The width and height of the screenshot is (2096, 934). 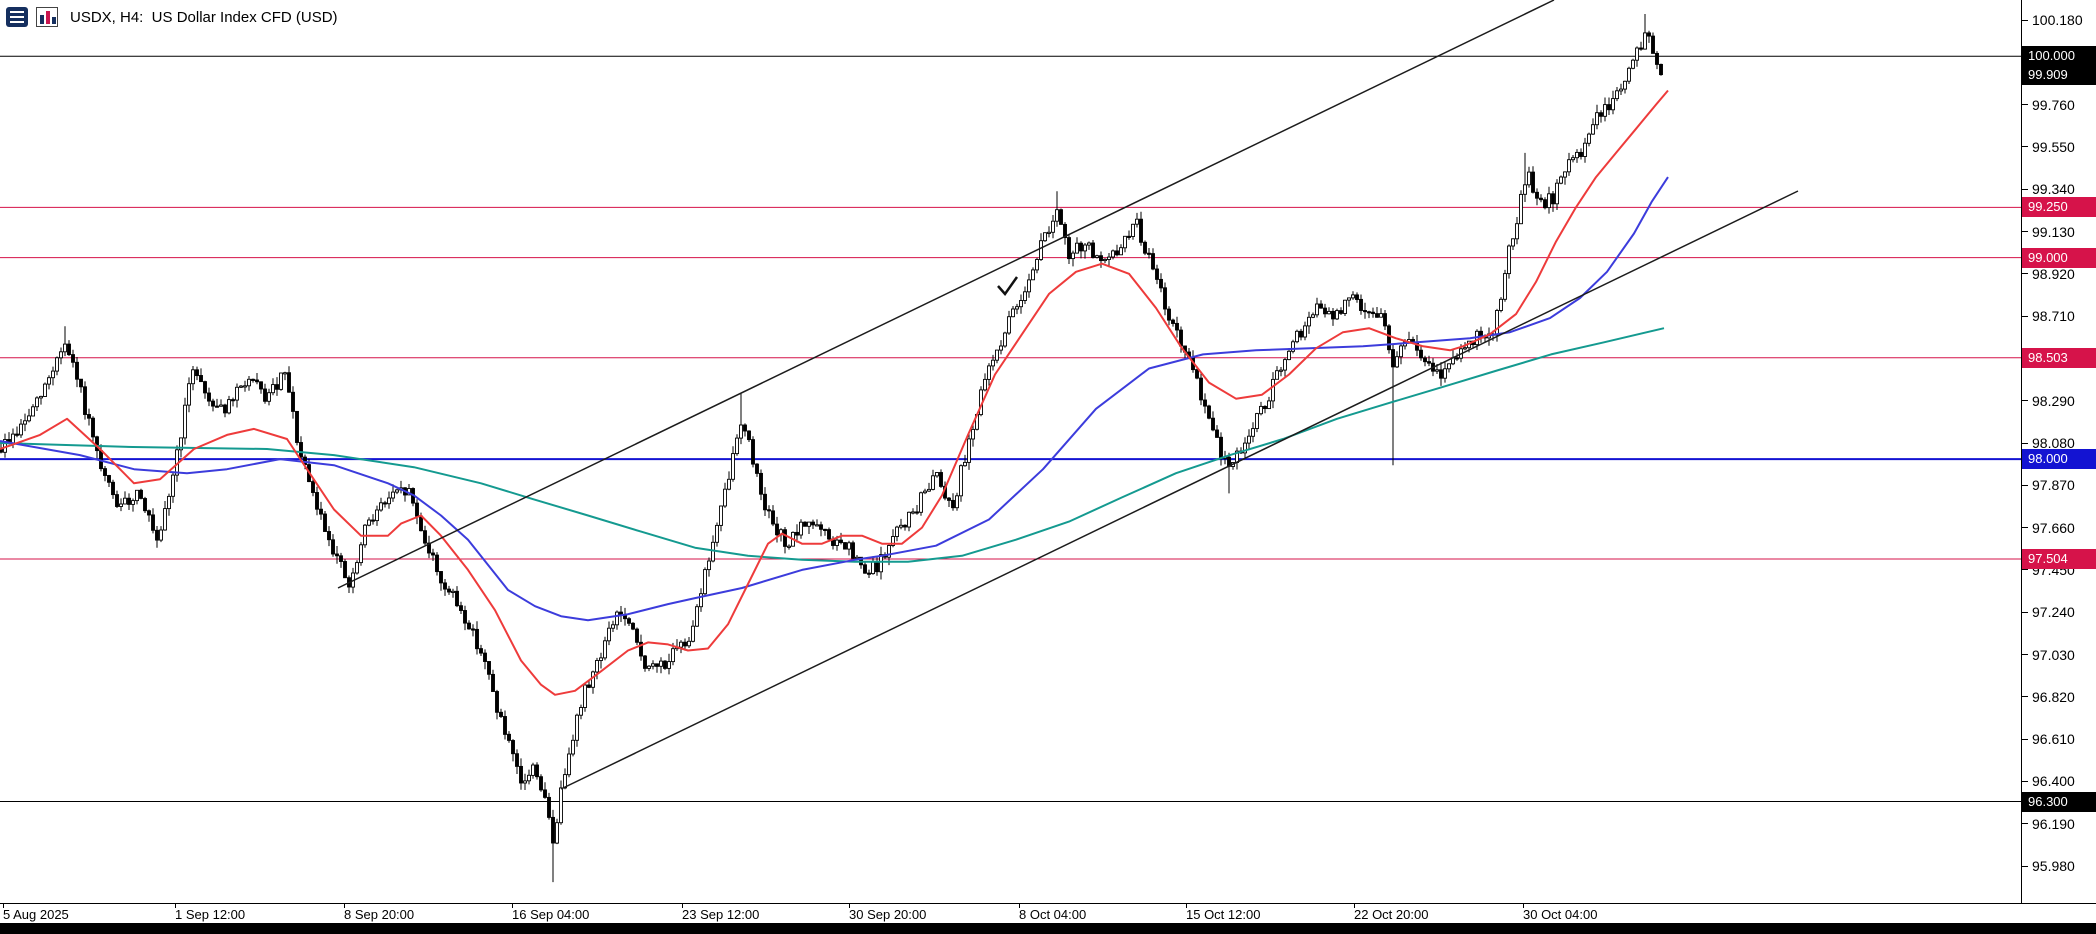 I want to click on price-tick-label: 98.290, so click(x=2053, y=400).